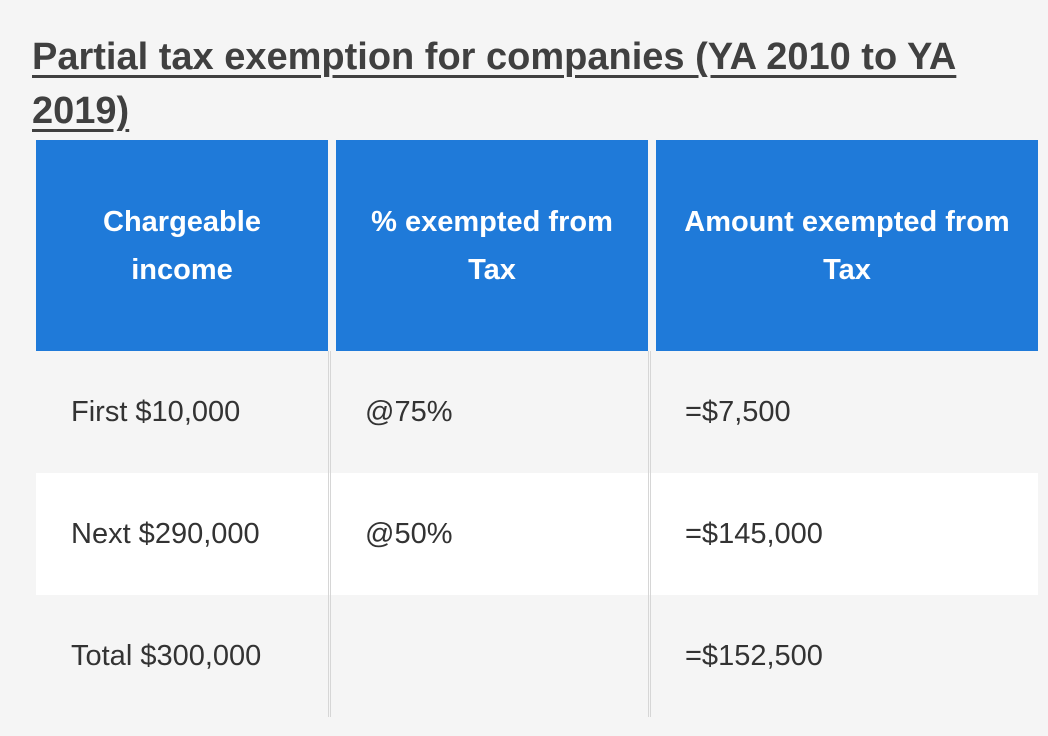  Describe the element at coordinates (182, 412) in the screenshot. I see `cell-income: First $10,000` at that location.